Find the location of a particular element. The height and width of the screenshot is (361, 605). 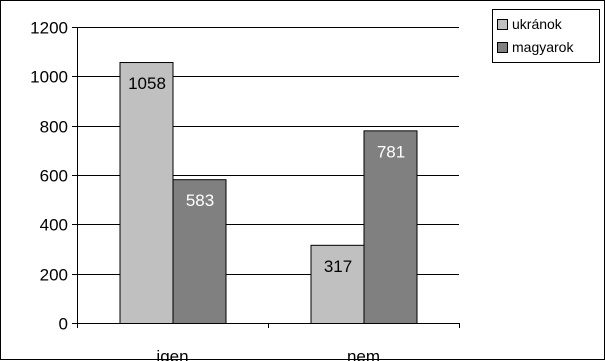

legend-item-ukranok: ukránok is located at coordinates (529, 24).